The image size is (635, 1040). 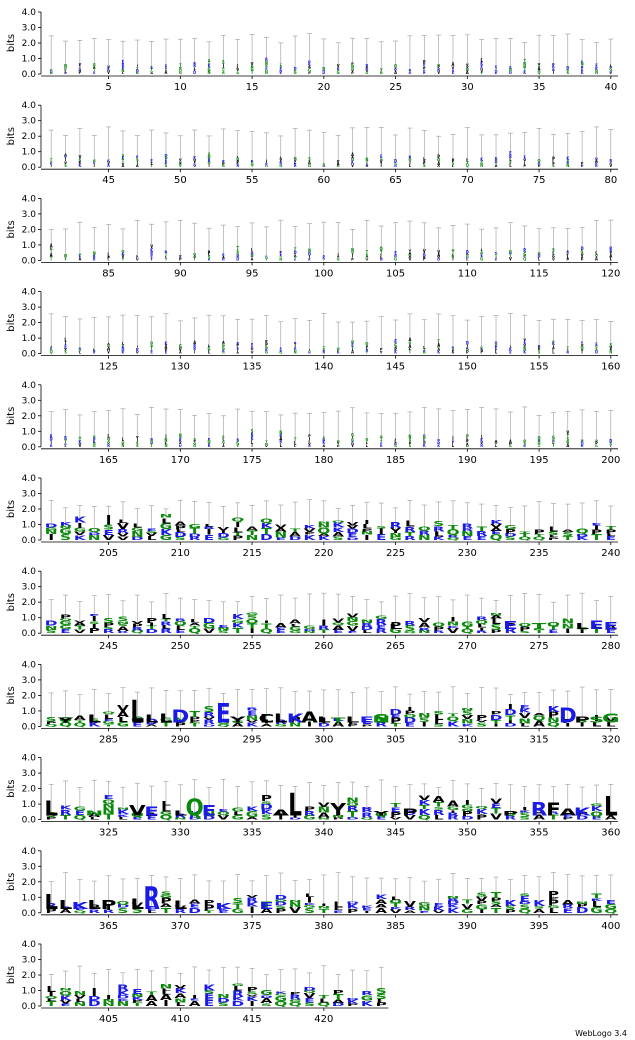 What do you see at coordinates (539, 926) in the screenshot?
I see `x-tick-label: 395` at bounding box center [539, 926].